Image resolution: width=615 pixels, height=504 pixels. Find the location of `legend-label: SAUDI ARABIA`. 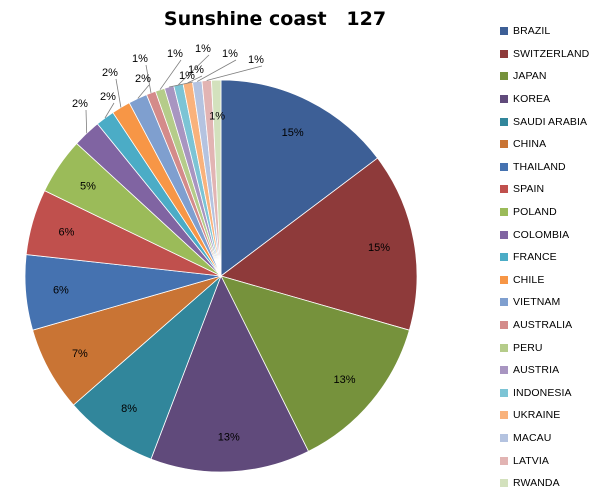

legend-label: SAUDI ARABIA is located at coordinates (550, 121).